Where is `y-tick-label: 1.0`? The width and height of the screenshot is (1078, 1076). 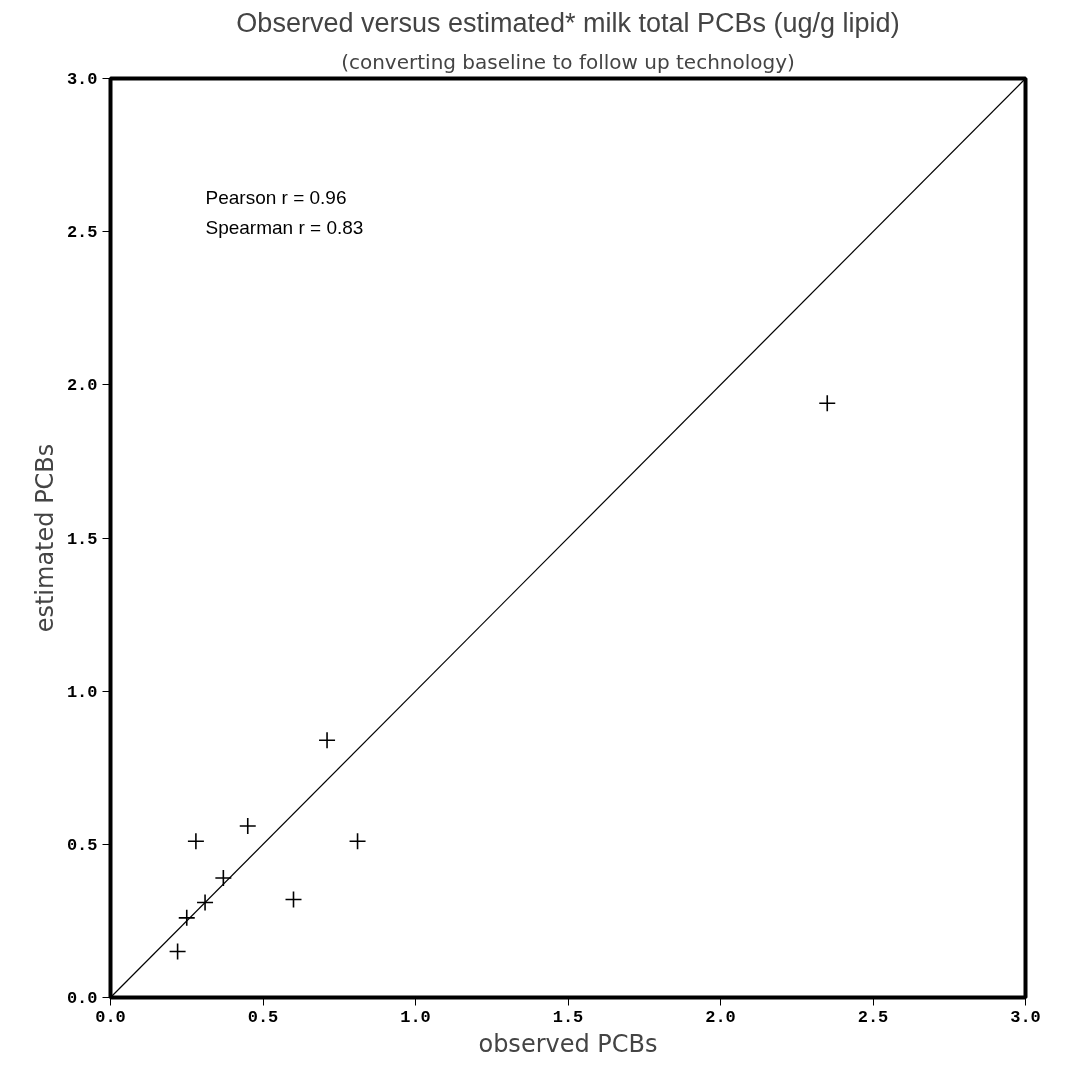
y-tick-label: 1.0 is located at coordinates (82, 692).